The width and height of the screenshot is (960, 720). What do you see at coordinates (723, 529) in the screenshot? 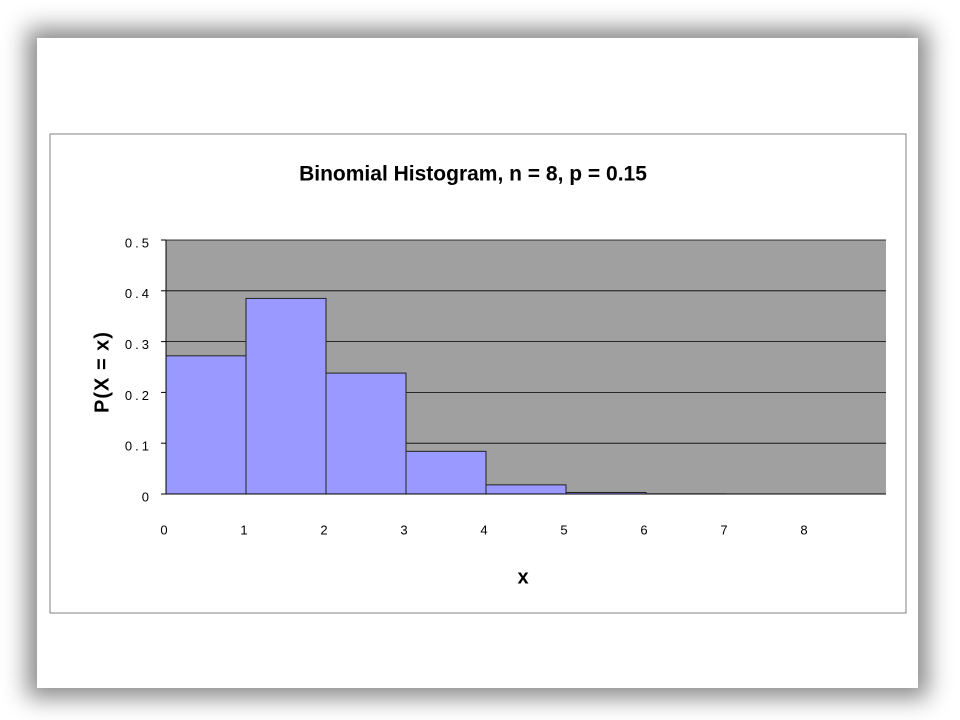
I see `x-tick-label: 7` at bounding box center [723, 529].